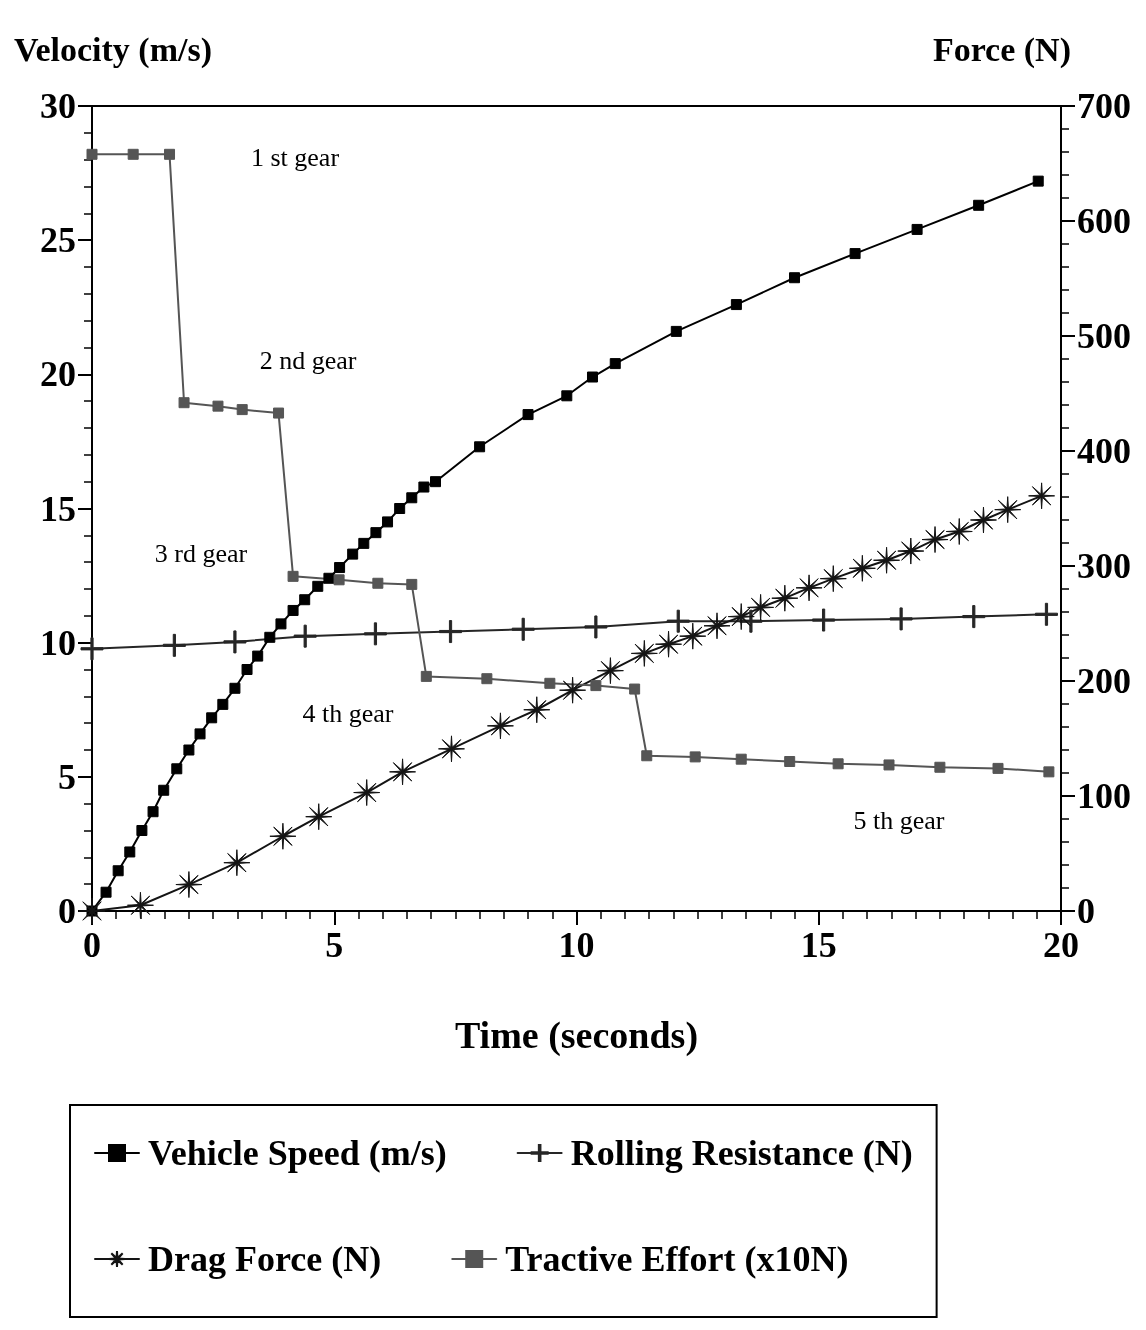 This screenshot has height=1330, width=1146. I want to click on x-tick-label: 15, so click(818, 945).